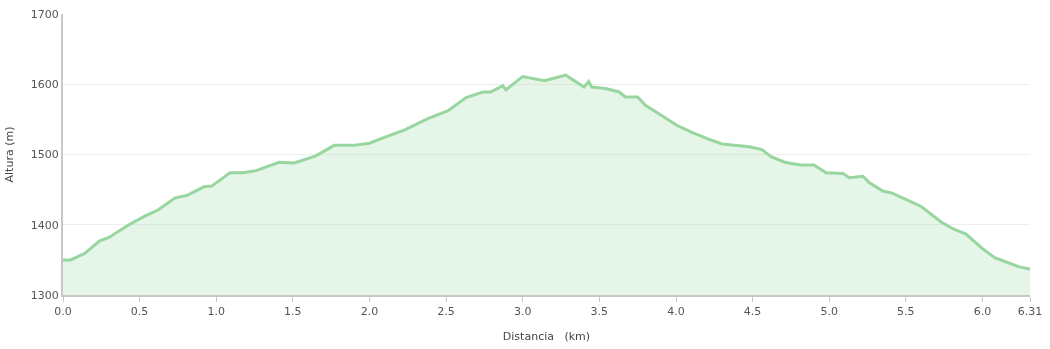  What do you see at coordinates (523, 312) in the screenshot?
I see `x-tick-label: 3.0` at bounding box center [523, 312].